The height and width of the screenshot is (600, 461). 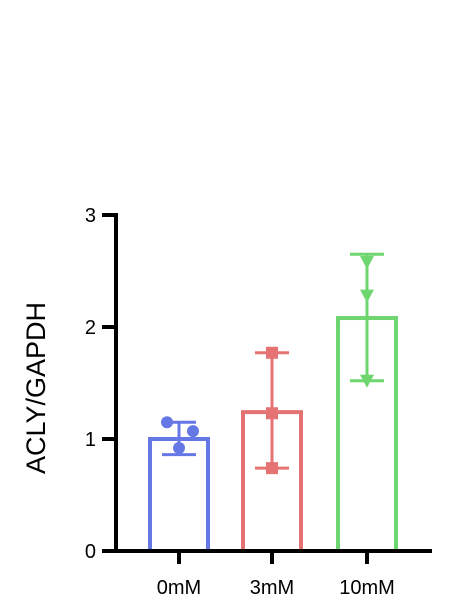 What do you see at coordinates (90, 552) in the screenshot?
I see `y-tick-label: 0` at bounding box center [90, 552].